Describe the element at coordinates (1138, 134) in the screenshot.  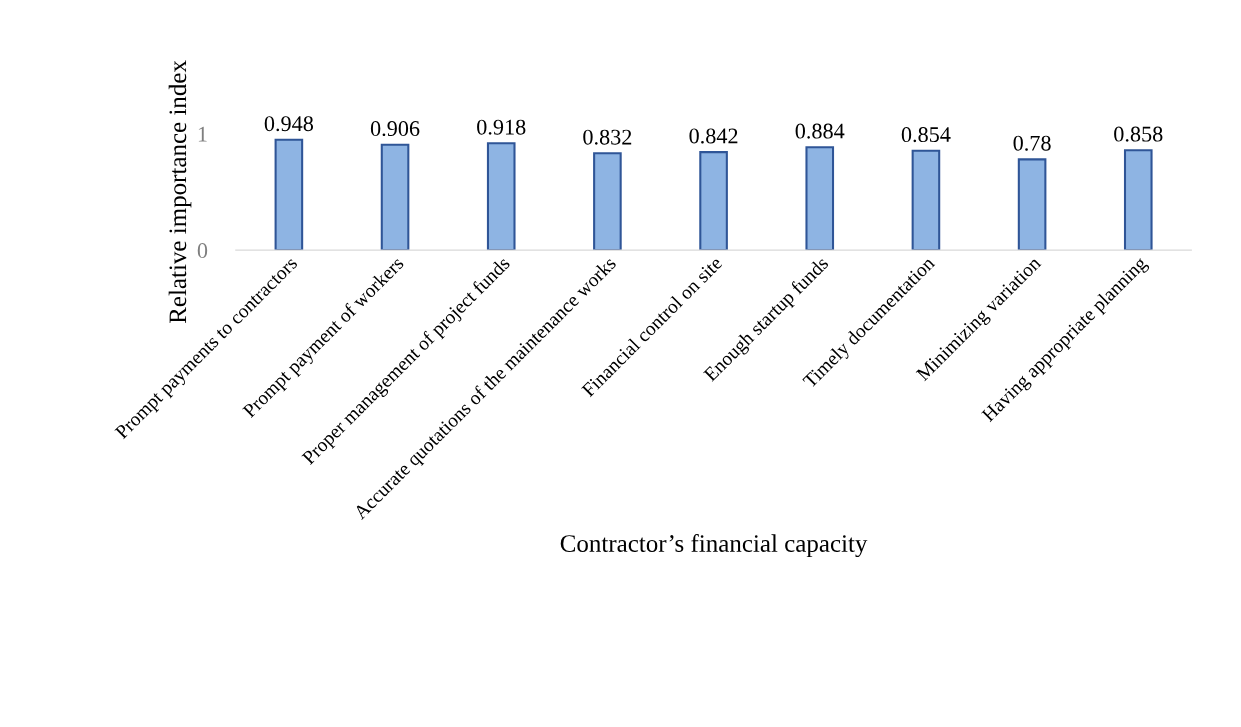
I see `data-label: 0.858` at that location.